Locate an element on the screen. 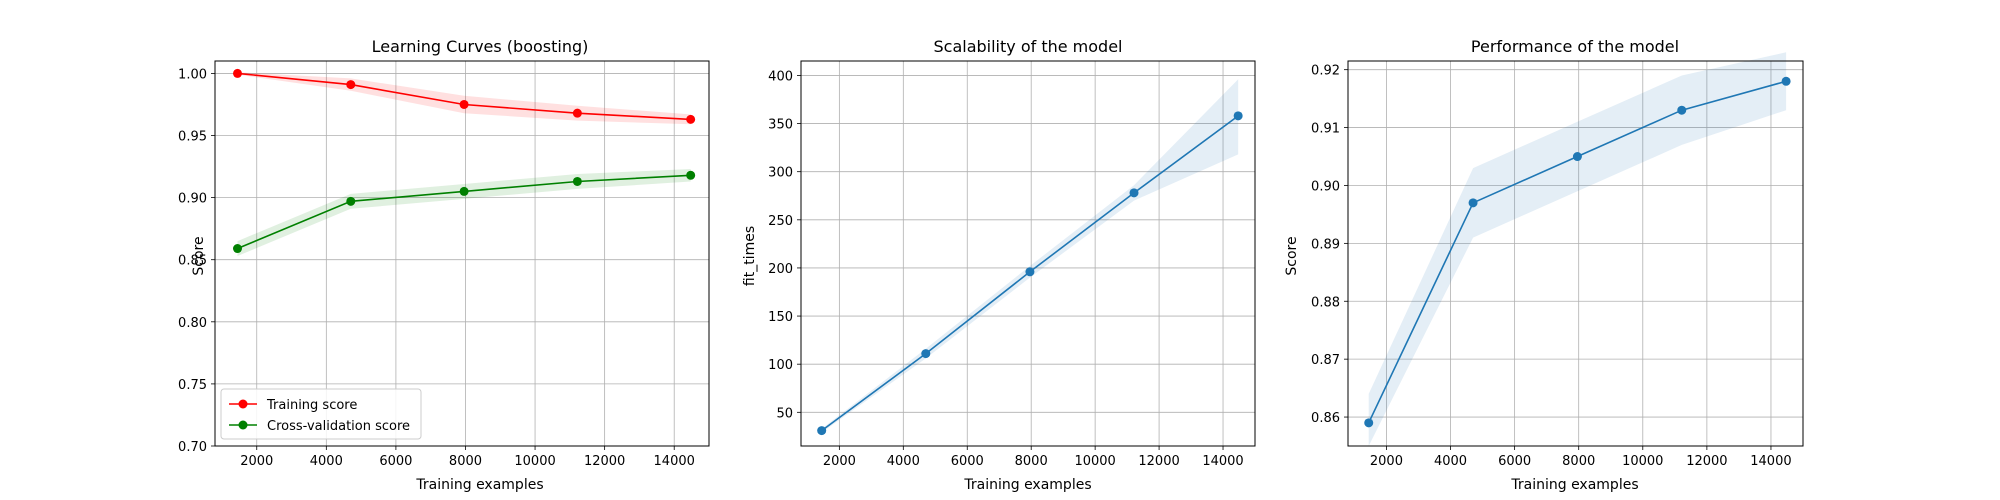  y-tick-label: 0.85 is located at coordinates (192, 261).